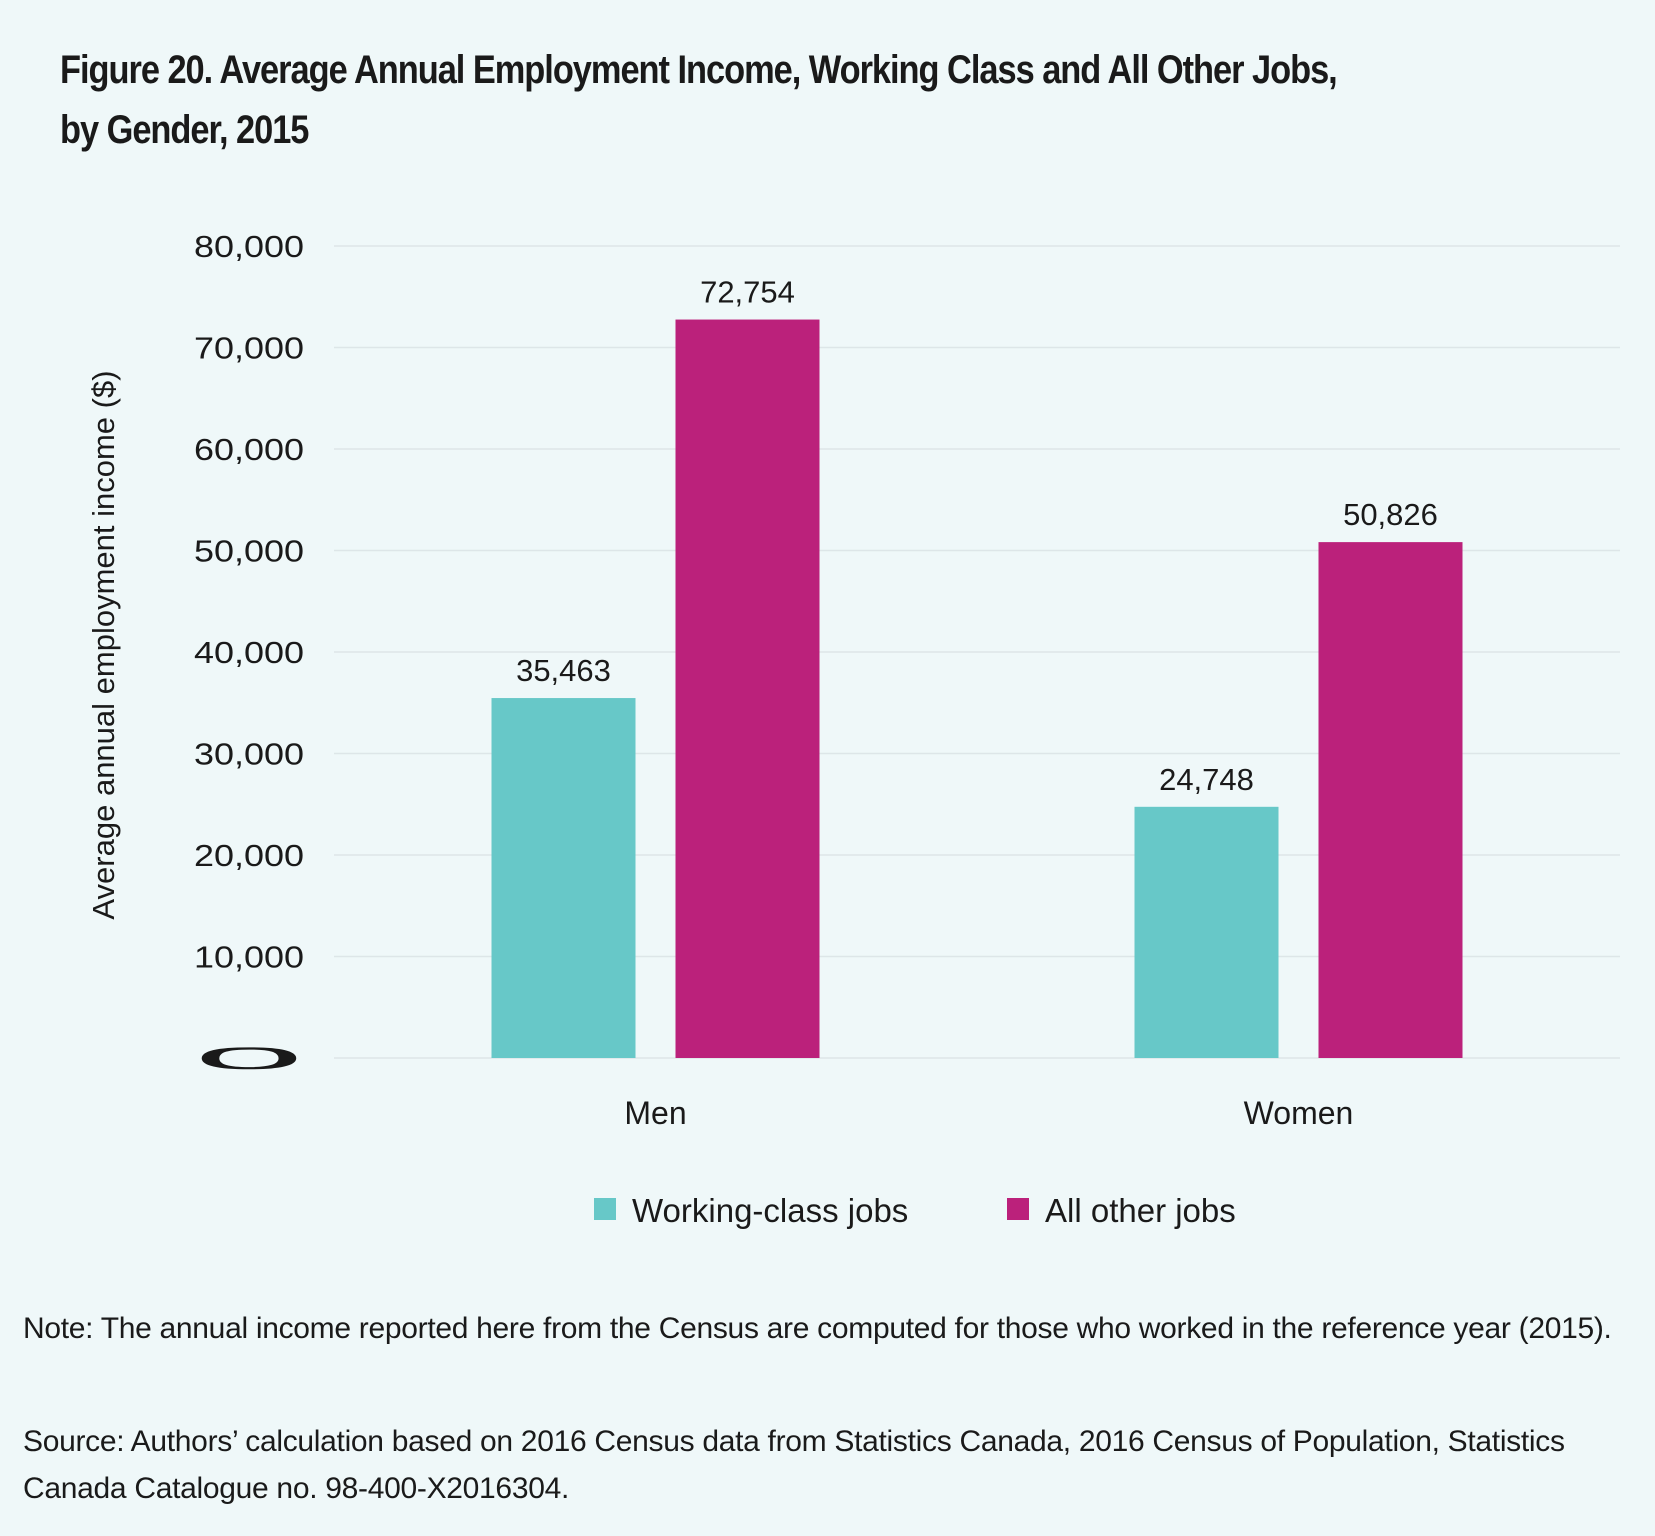 Image resolution: width=1655 pixels, height=1536 pixels. What do you see at coordinates (655, 1113) in the screenshot?
I see `x-tick-label: Men` at bounding box center [655, 1113].